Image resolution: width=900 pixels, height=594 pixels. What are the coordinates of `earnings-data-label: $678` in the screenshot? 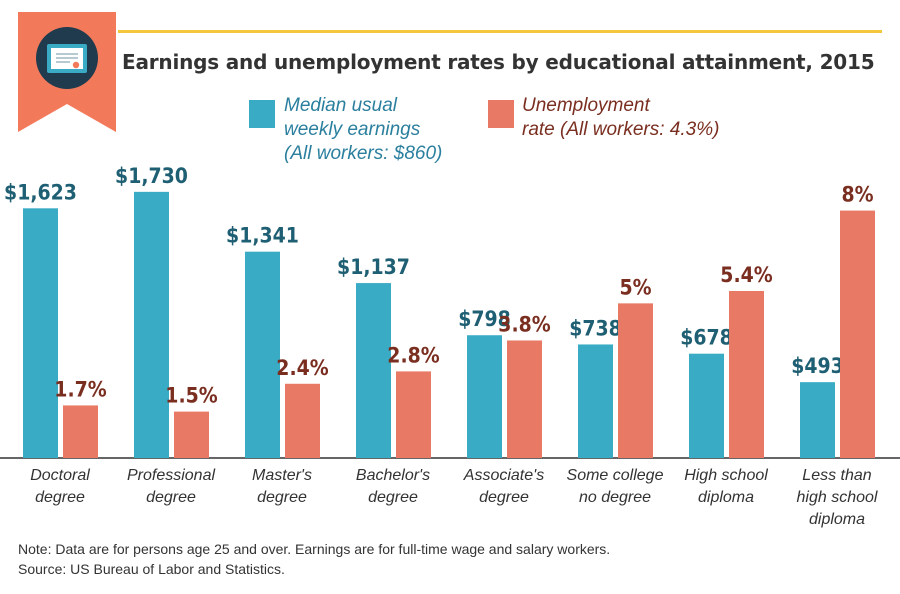 It's located at (706, 338).